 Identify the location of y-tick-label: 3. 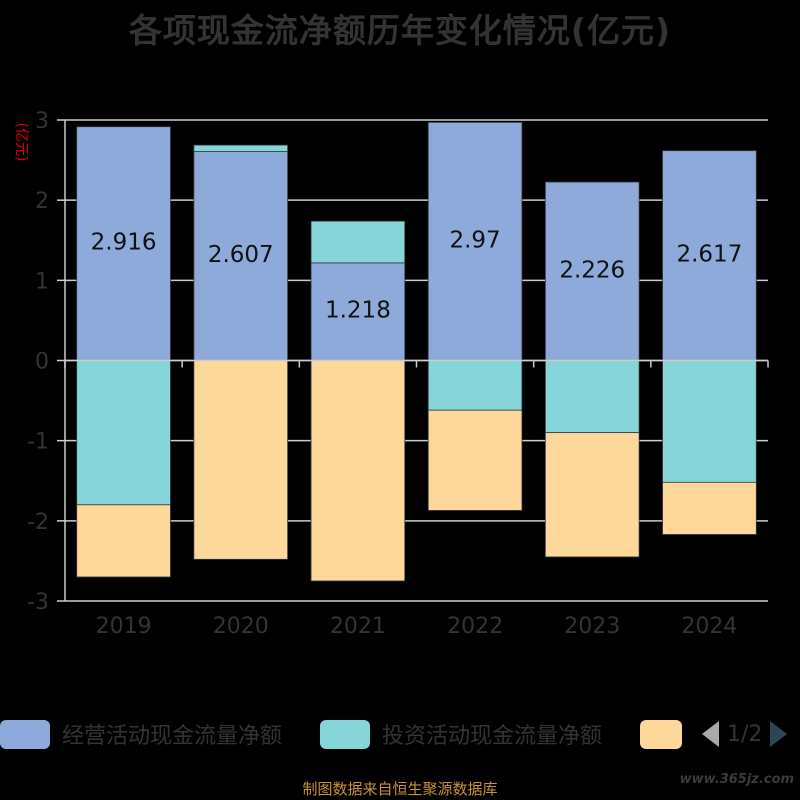
(42, 121).